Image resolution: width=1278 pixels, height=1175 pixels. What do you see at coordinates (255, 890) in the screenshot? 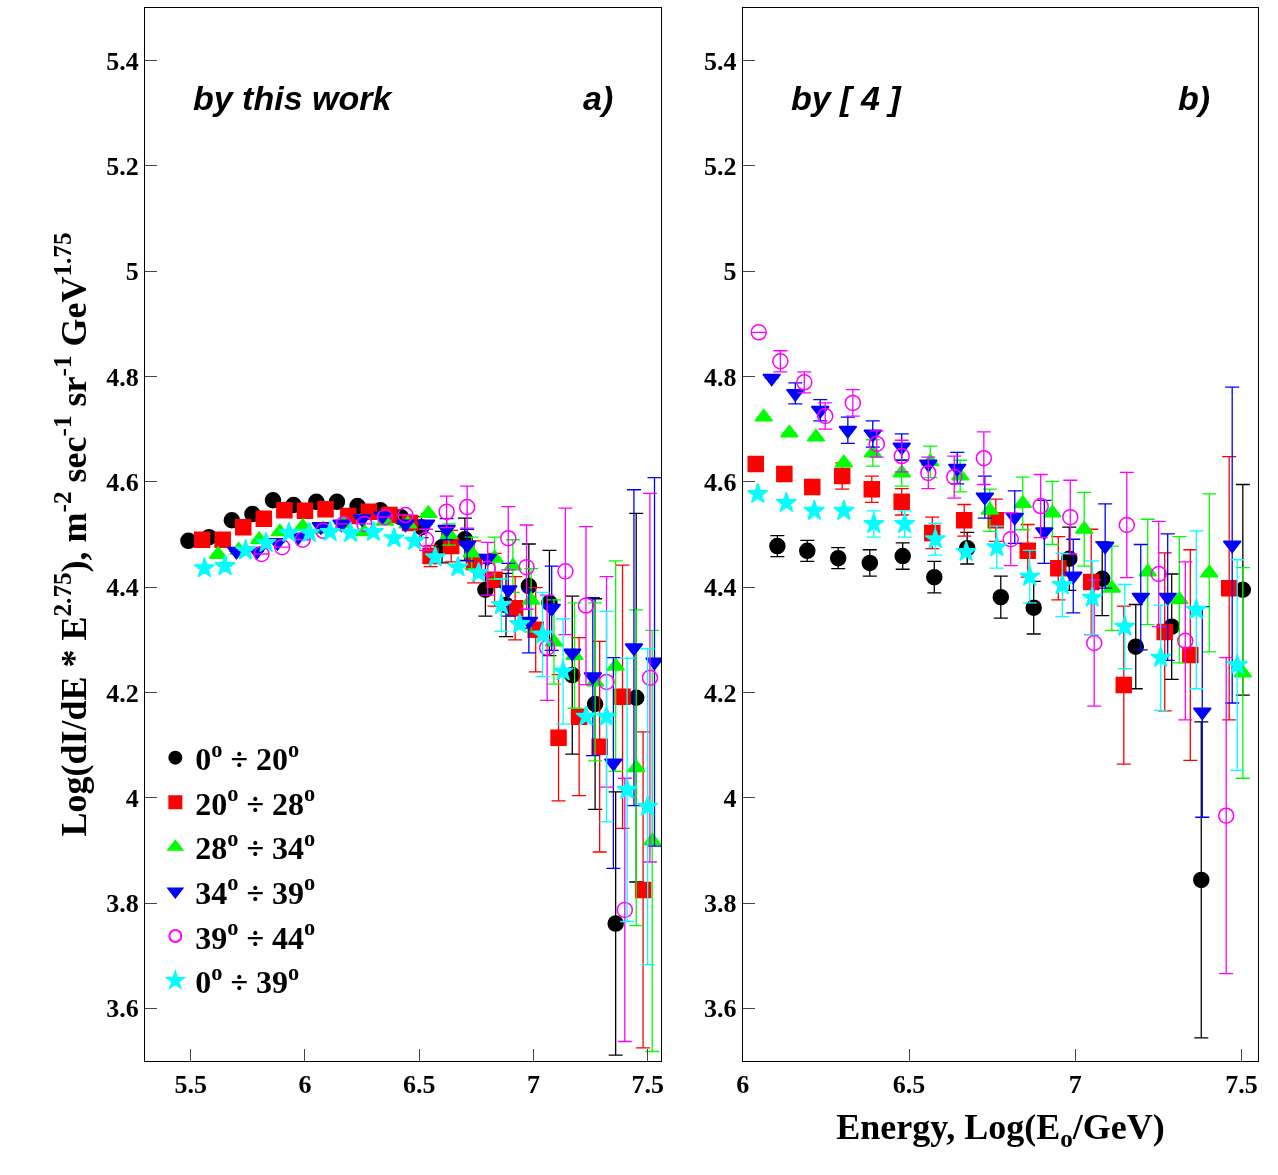
I see `legend-label: 34$^{o}$ ÷ 39$^{o}$` at bounding box center [255, 890].